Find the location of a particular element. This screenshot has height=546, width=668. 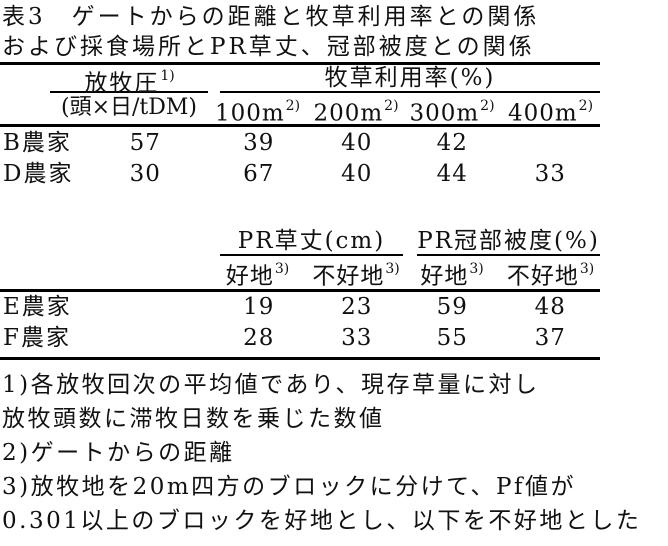

pr-cover-poor-value: 48 is located at coordinates (550, 307).